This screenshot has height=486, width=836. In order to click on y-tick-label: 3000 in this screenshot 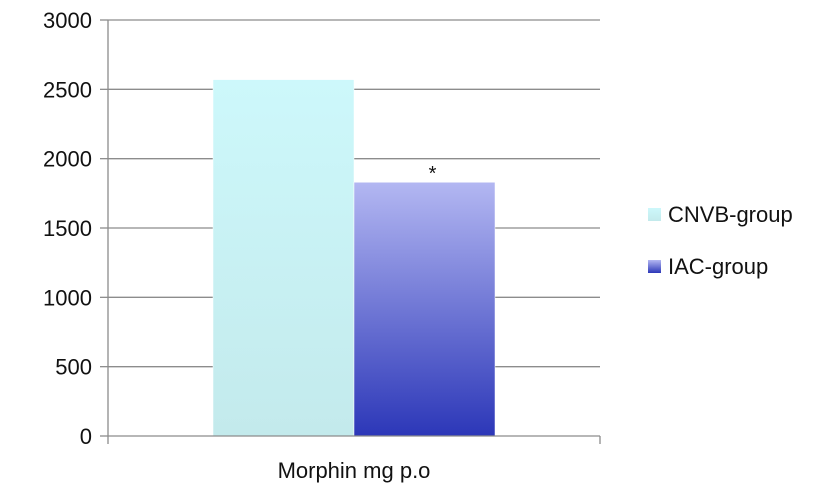, I will do `click(67, 20)`.